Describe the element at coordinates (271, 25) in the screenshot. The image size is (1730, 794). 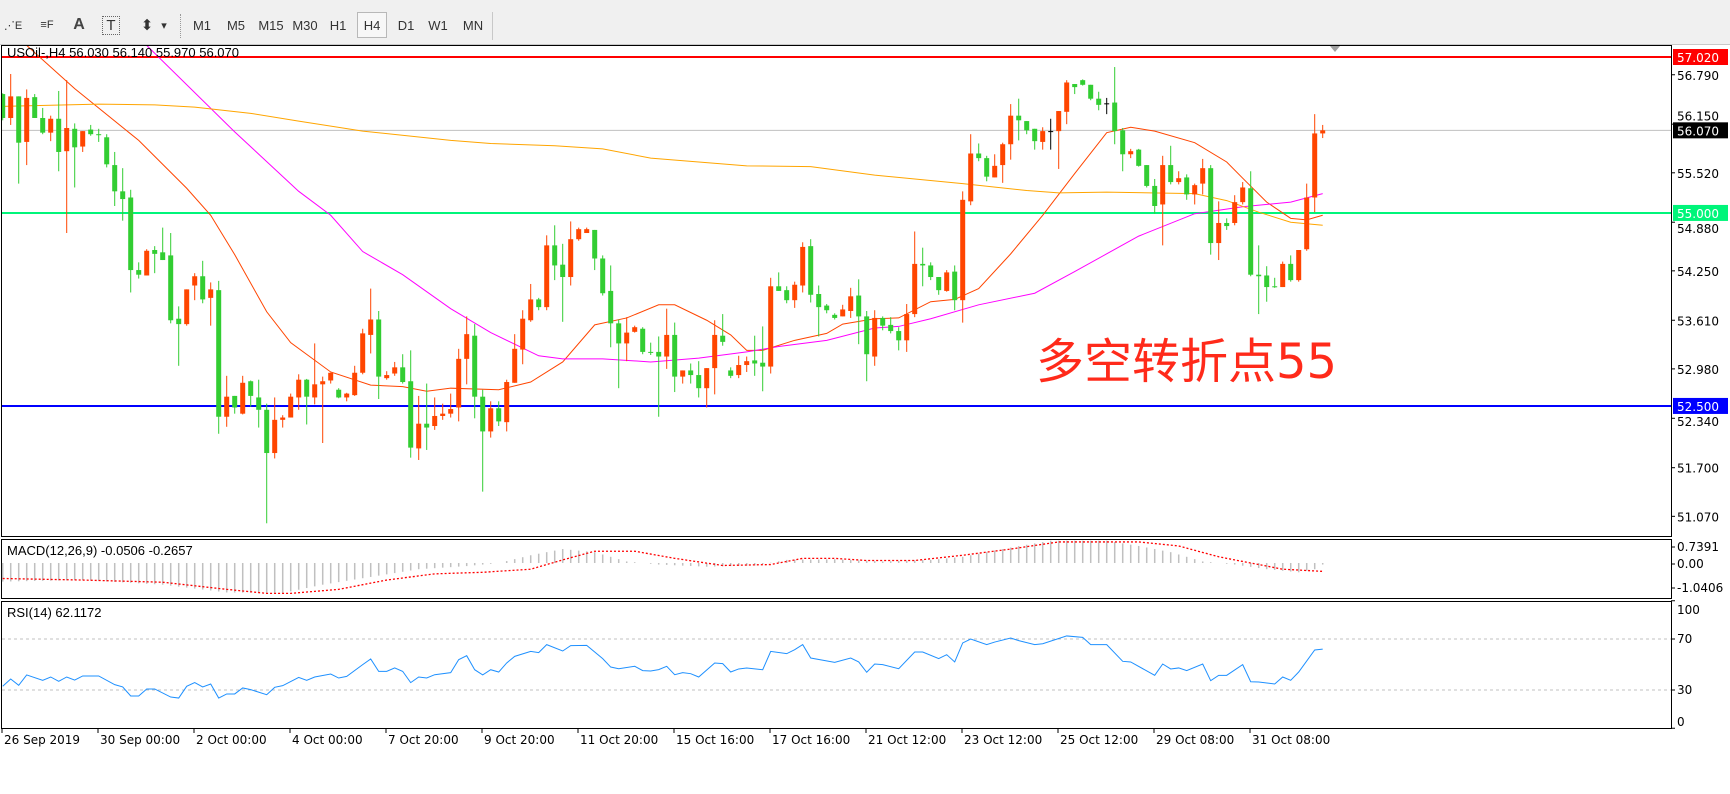
I see `timeframe-m15: M15` at that location.